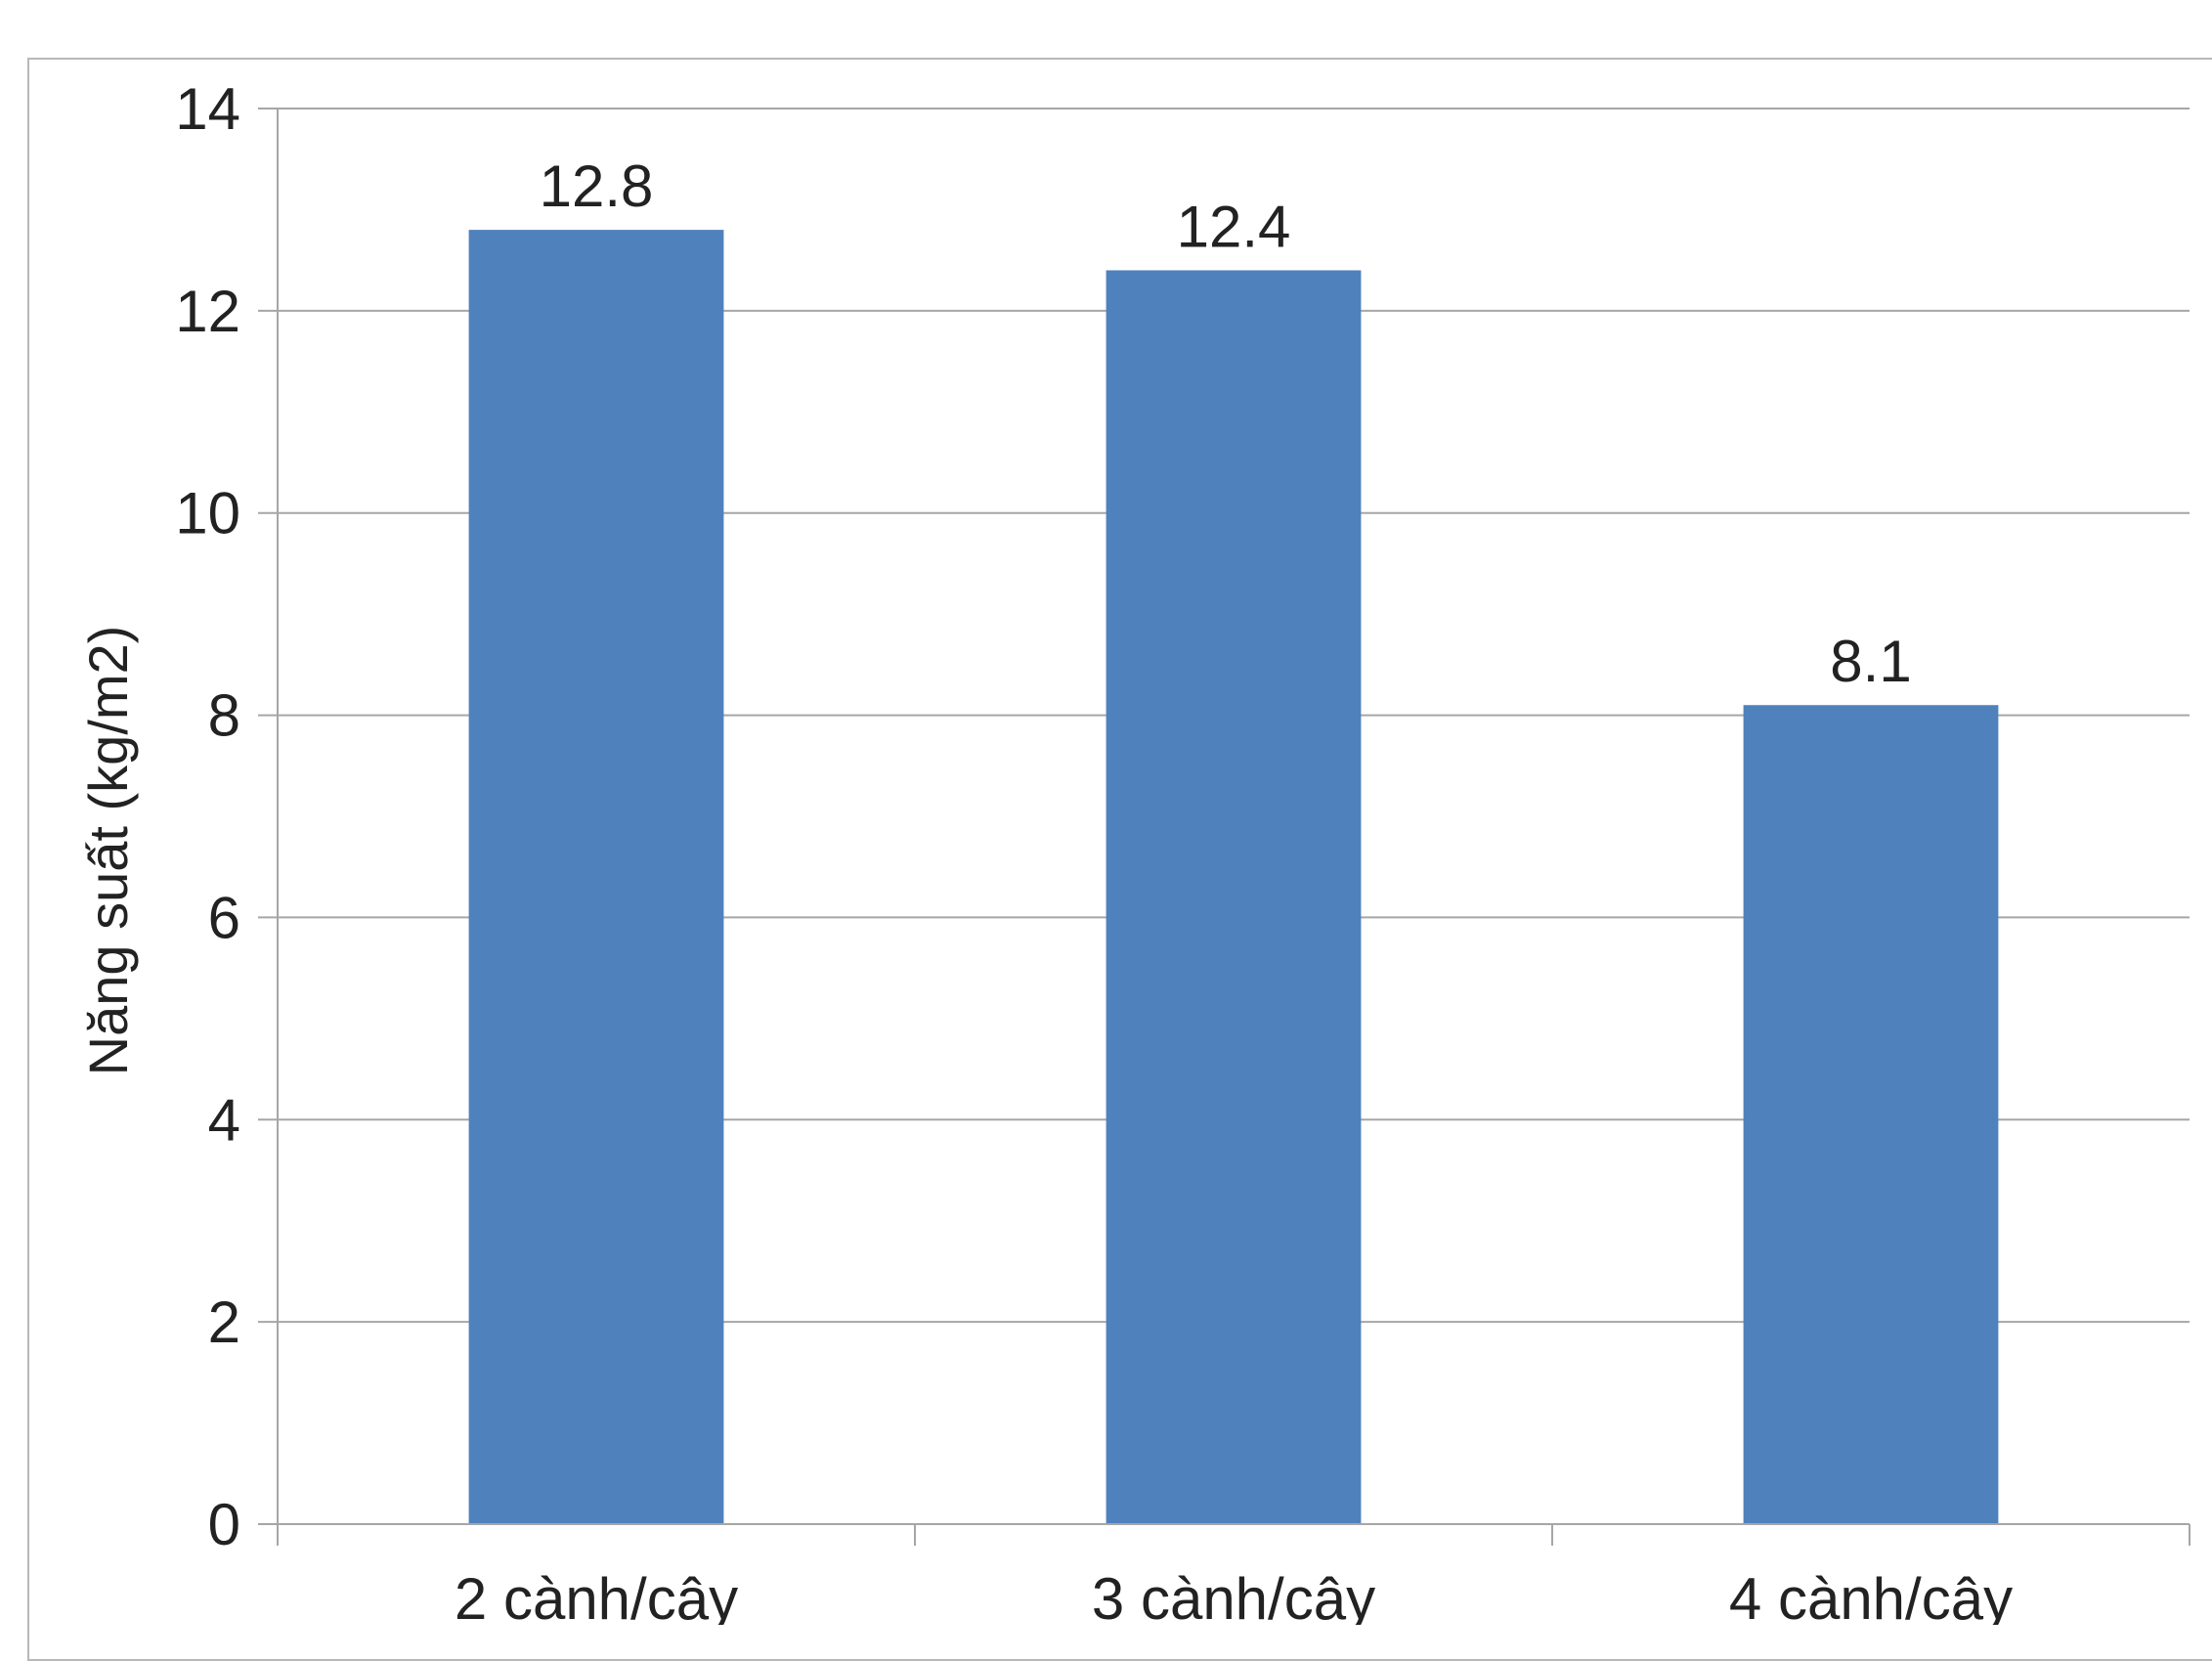 This screenshot has width=2212, height=1661. What do you see at coordinates (207, 311) in the screenshot?
I see `y-tick-label-12: 12` at bounding box center [207, 311].